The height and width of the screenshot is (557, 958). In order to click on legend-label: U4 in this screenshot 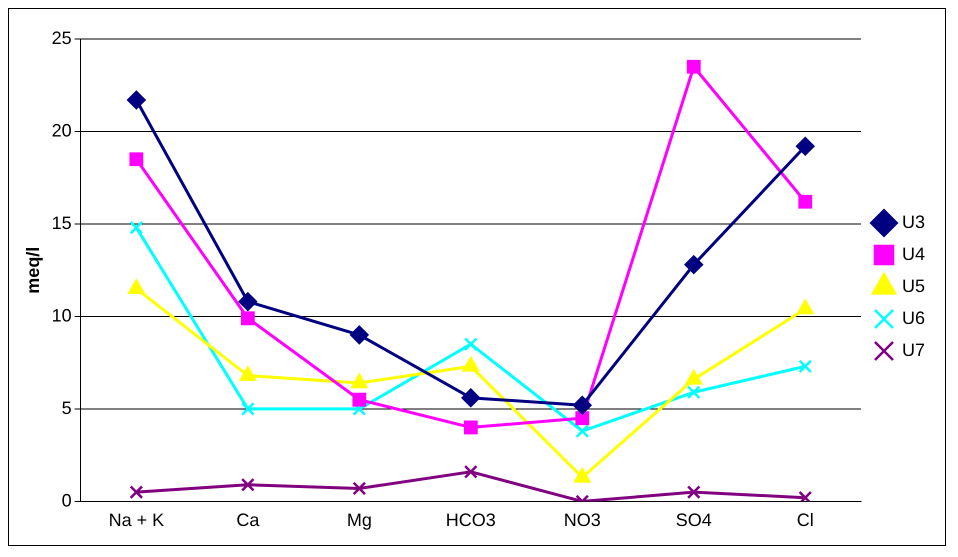, I will do `click(914, 254)`.